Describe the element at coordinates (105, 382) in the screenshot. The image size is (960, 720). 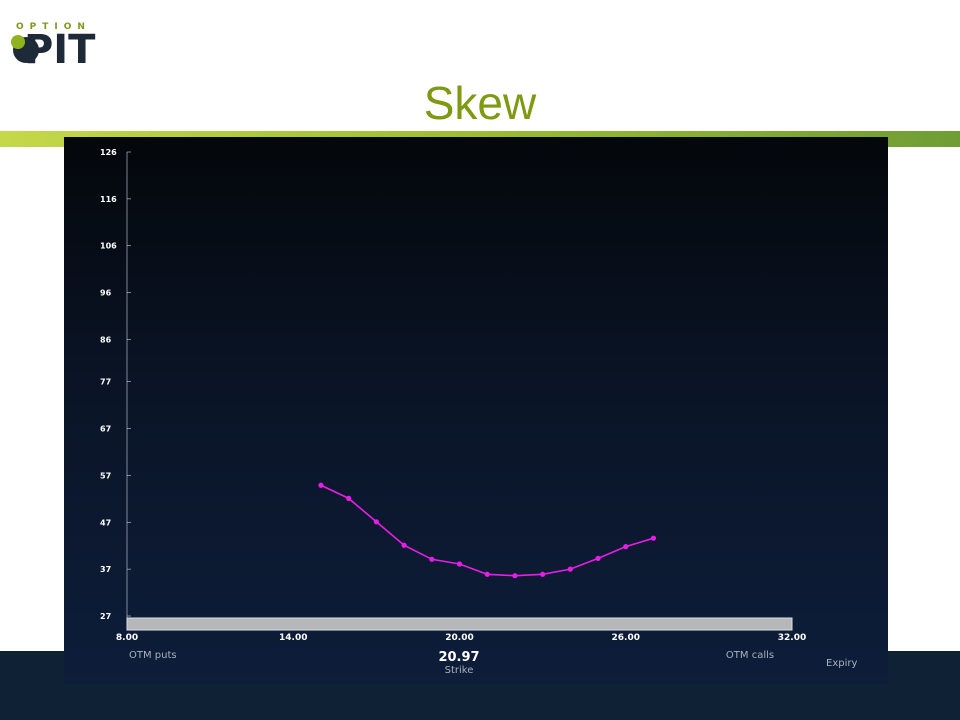
I see `y-tick-label: 77` at that location.